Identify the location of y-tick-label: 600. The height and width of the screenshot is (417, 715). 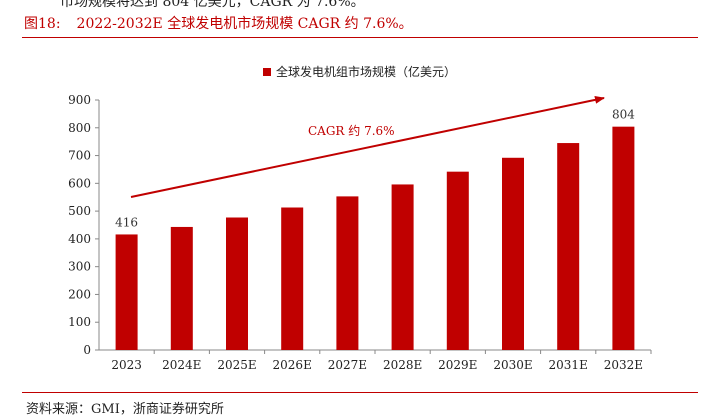
(79, 183).